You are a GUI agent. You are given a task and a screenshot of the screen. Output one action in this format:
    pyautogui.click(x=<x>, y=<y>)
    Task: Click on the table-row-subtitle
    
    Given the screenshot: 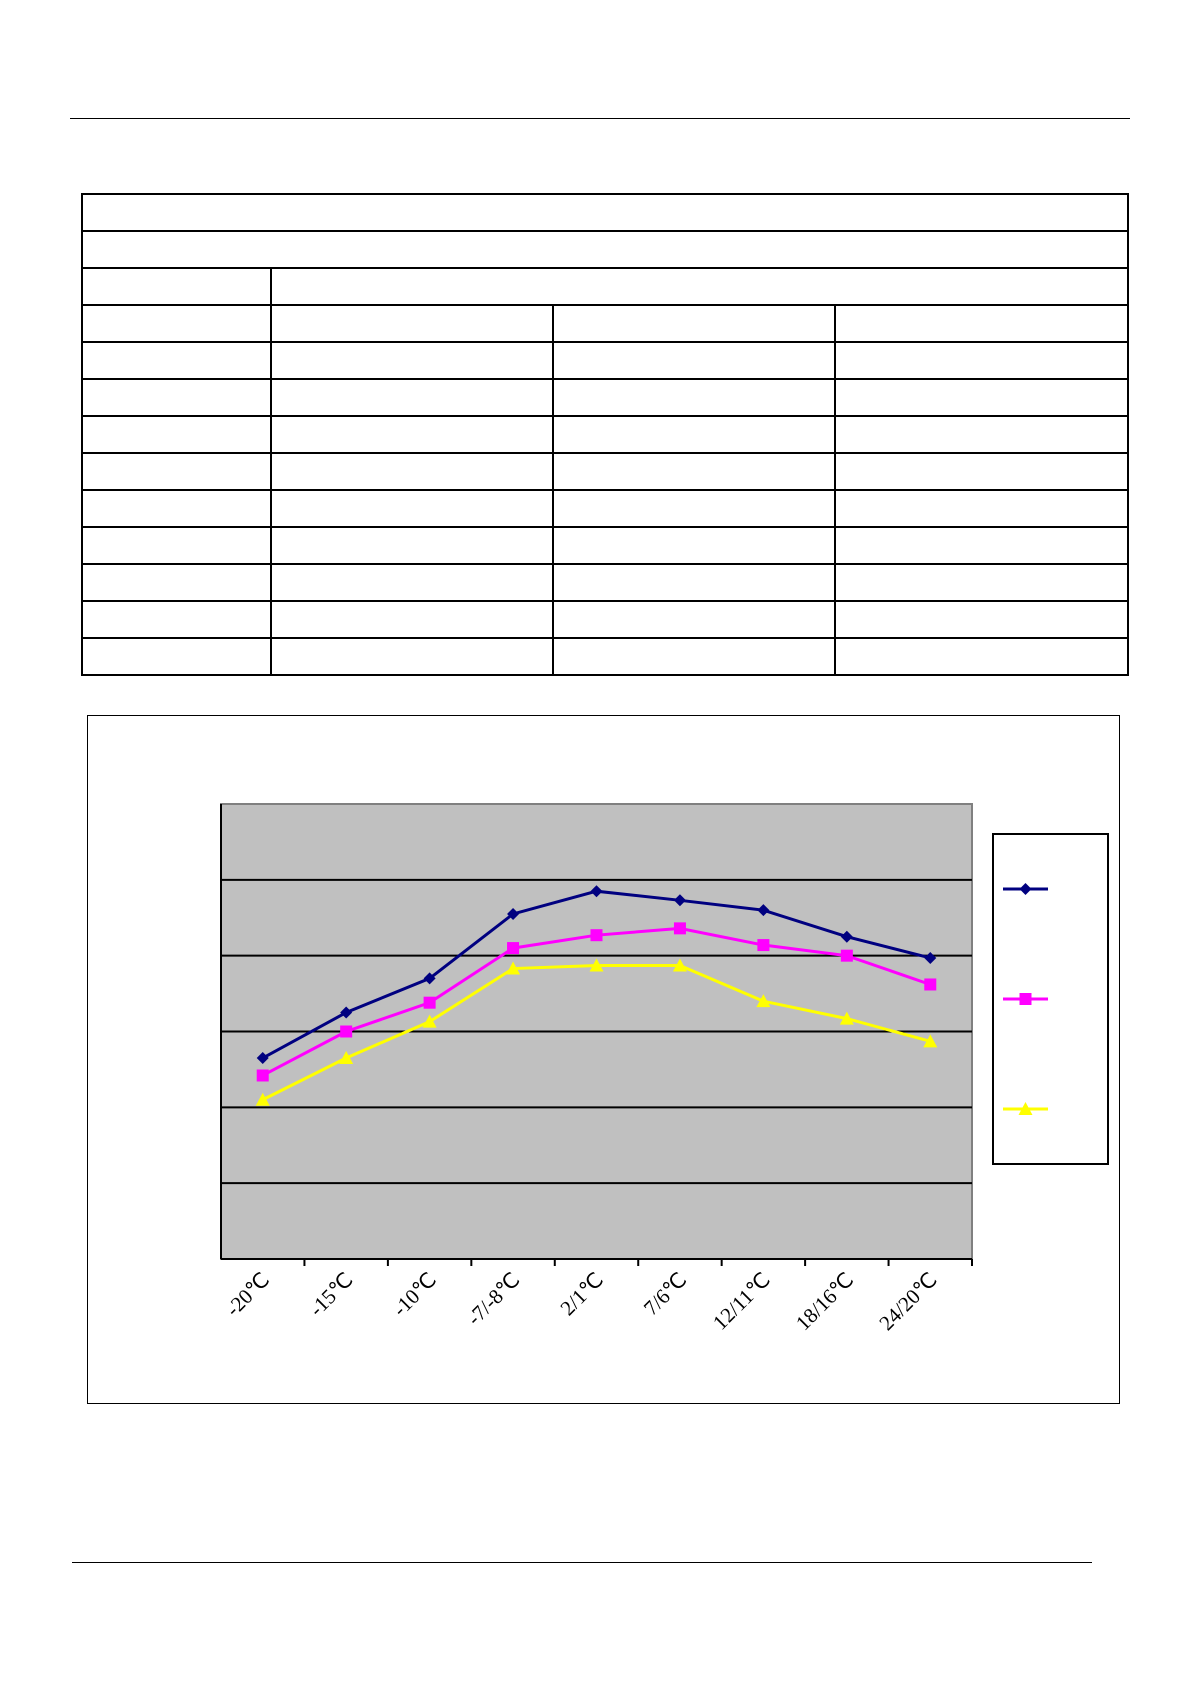 What is the action you would take?
    pyautogui.click(x=605, y=249)
    